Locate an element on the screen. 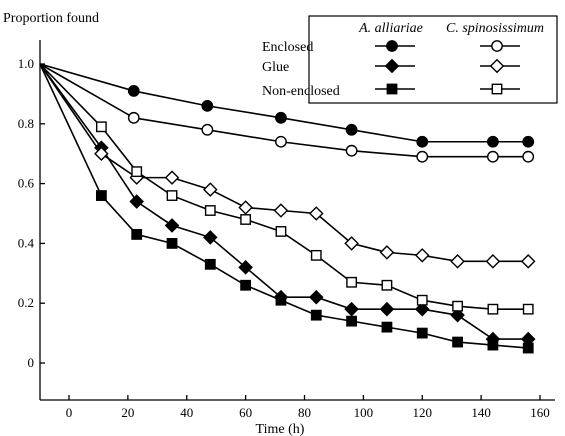 Image resolution: width=565 pixels, height=436 pixels. y-tick-label: 1.0 is located at coordinates (26, 63).